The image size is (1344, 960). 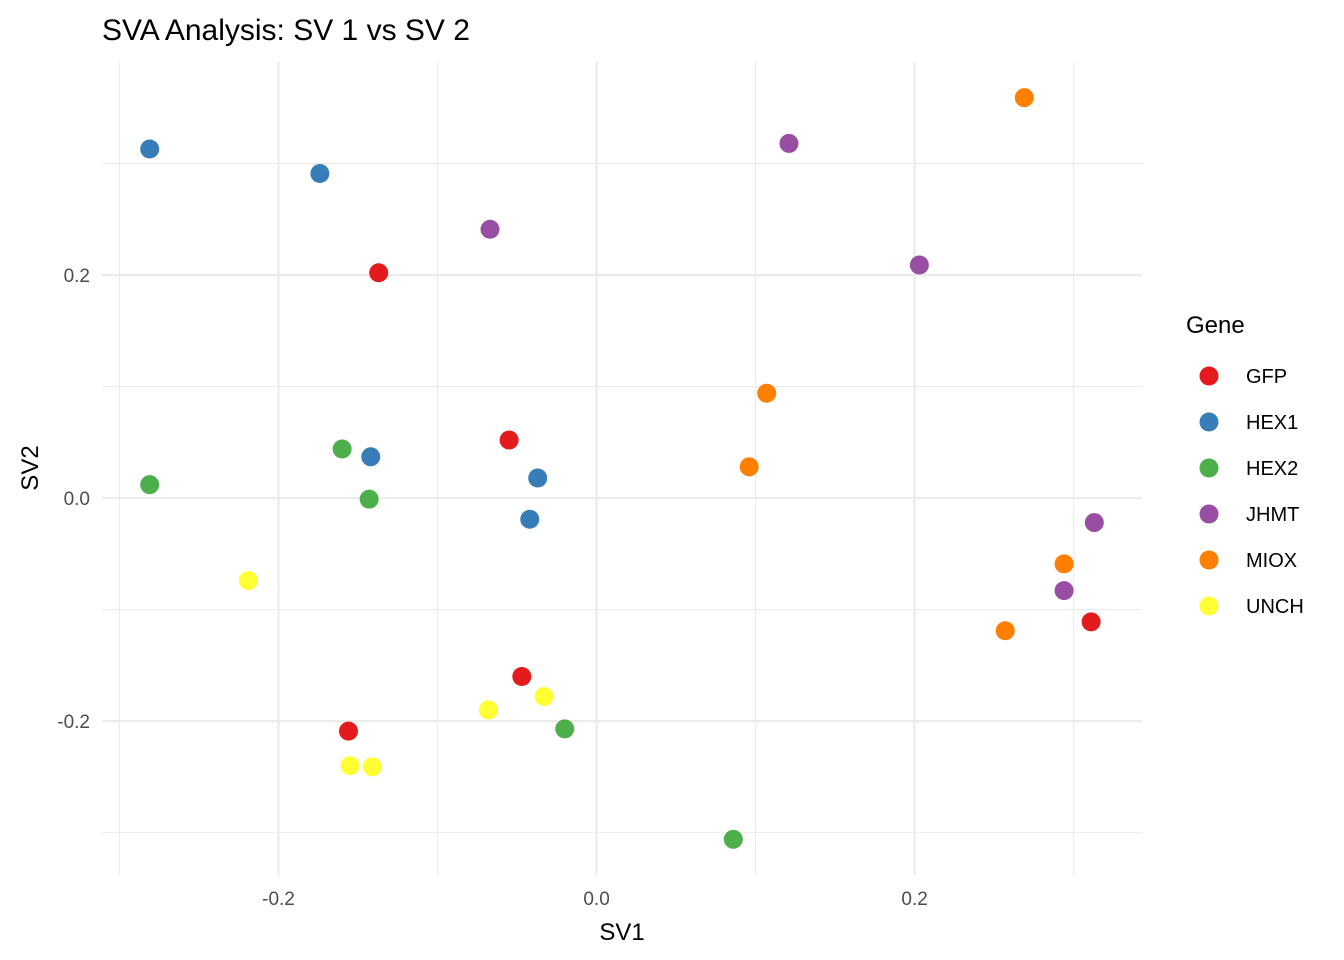 What do you see at coordinates (914, 899) in the screenshot?
I see `x-tick-label: 0.2` at bounding box center [914, 899].